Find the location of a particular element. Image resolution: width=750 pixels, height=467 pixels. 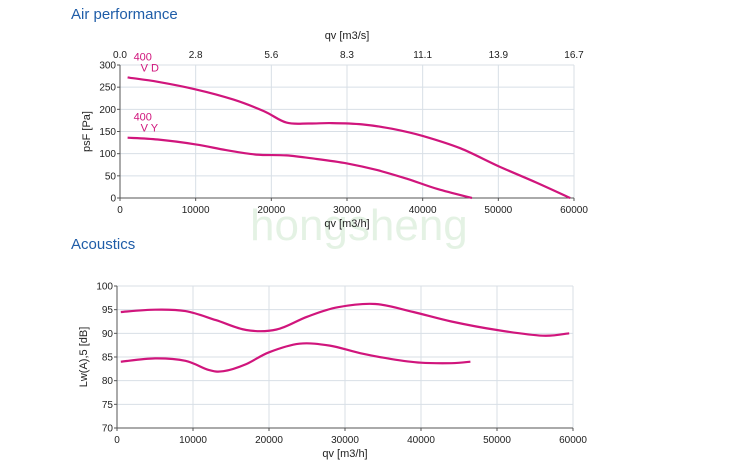

x2-tick-label: 2.8 is located at coordinates (196, 55).